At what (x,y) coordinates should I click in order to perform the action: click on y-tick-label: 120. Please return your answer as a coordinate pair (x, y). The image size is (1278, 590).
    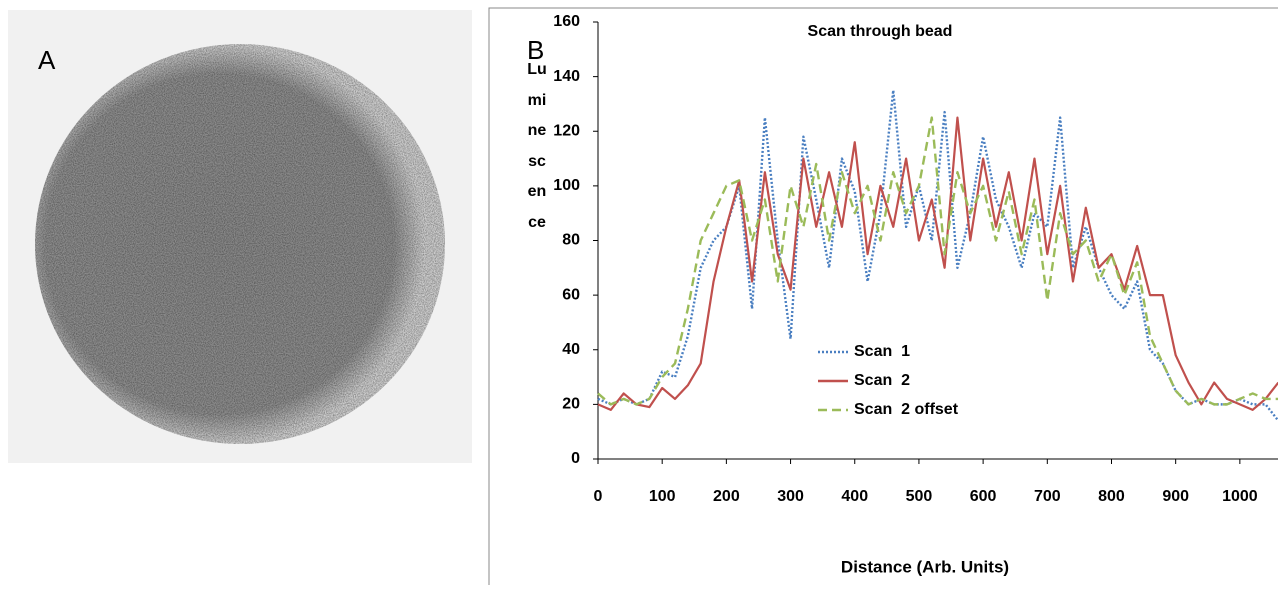
    Looking at the image, I should click on (566, 130).